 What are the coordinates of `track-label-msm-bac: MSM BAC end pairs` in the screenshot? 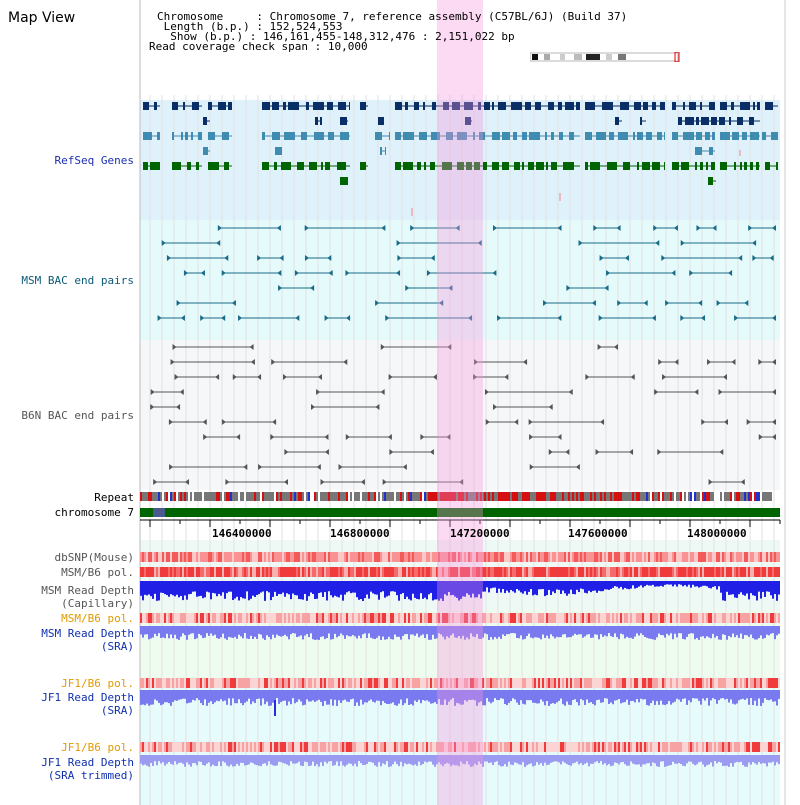 It's located at (77, 280).